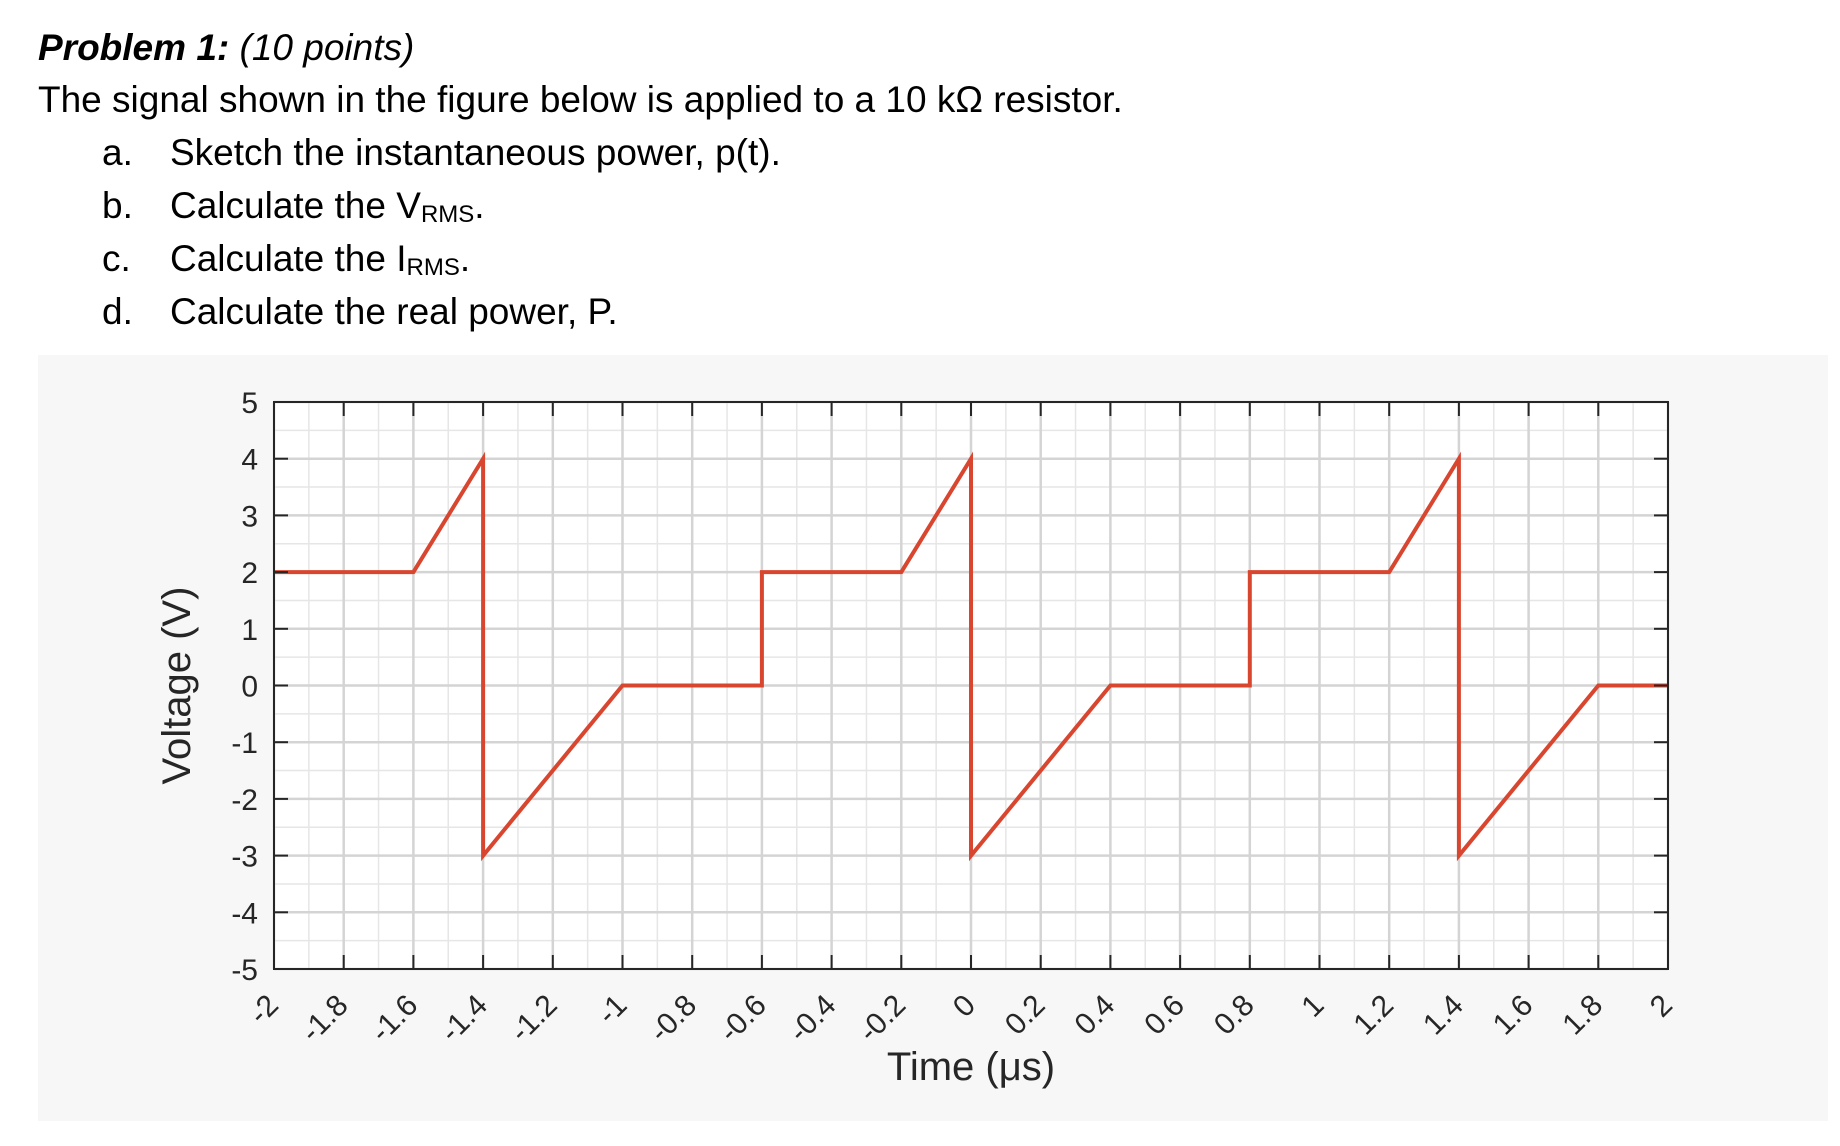  What do you see at coordinates (244, 970) in the screenshot?
I see `y-tick-label: -5` at bounding box center [244, 970].